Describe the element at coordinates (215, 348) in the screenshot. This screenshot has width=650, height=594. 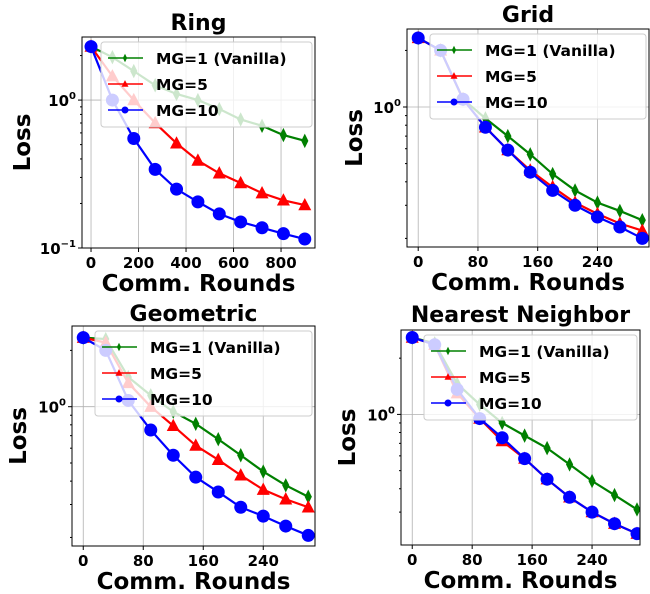
I see `legend-label: MG=1 (Vanilla)` at that location.